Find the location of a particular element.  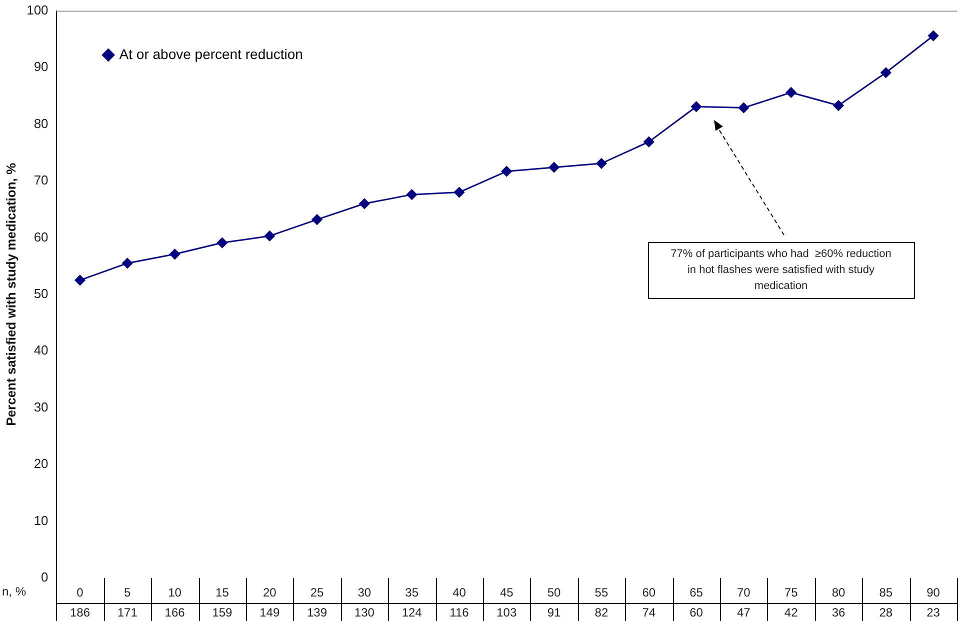

y-tick-label: 50 is located at coordinates (41, 293).